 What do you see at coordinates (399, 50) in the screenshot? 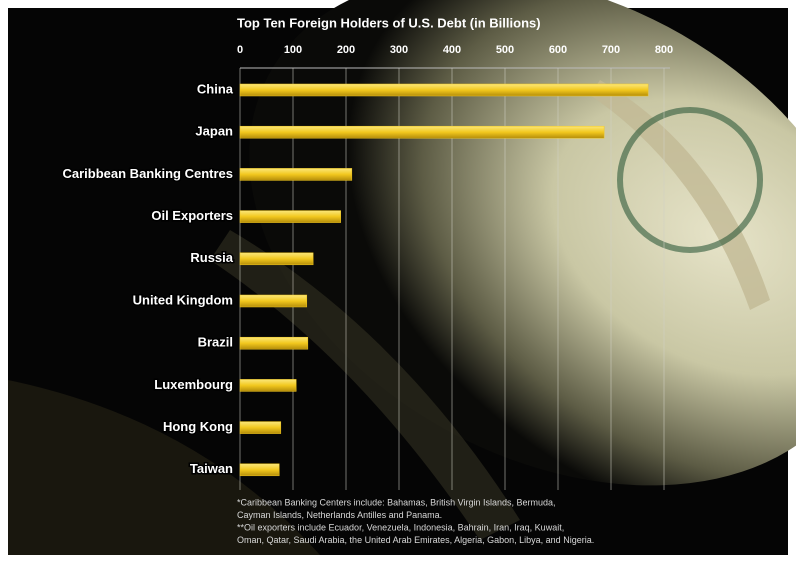
I see `x-tick-label: 300` at bounding box center [399, 50].